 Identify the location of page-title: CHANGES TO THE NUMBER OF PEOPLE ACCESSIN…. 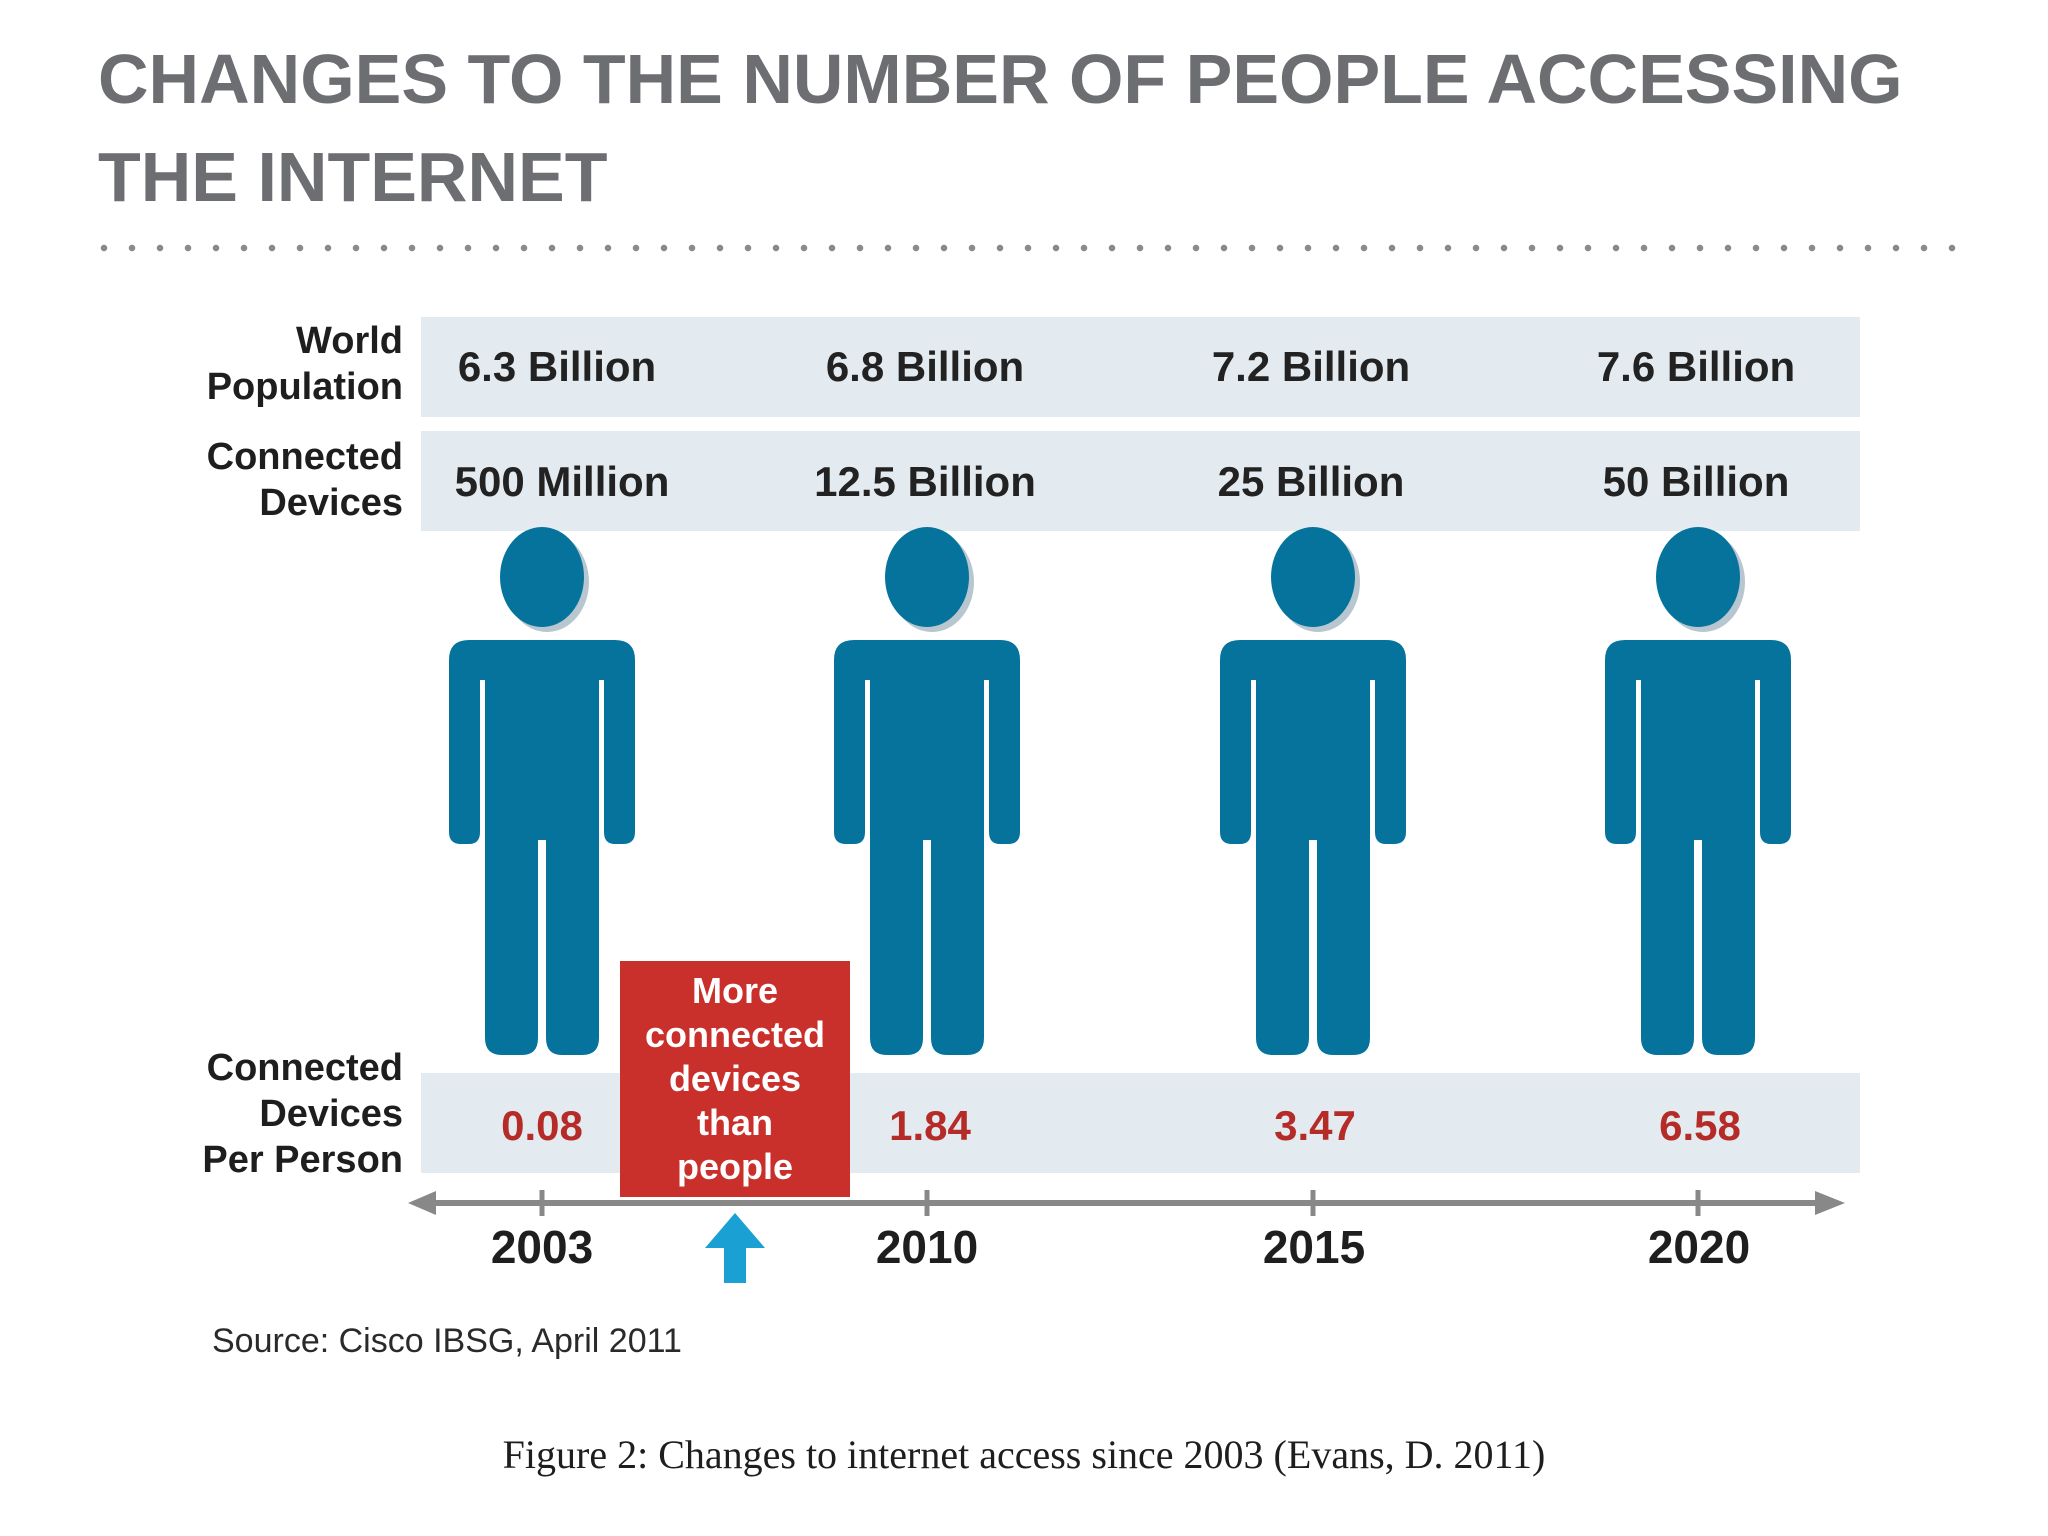
(1000, 128).